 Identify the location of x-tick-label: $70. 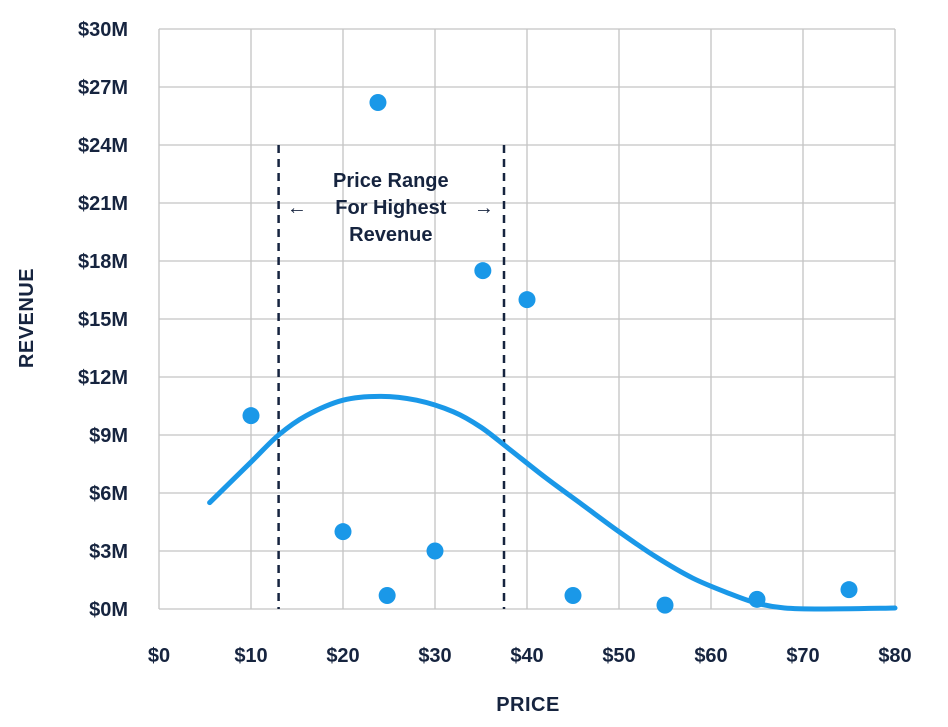
(802, 656).